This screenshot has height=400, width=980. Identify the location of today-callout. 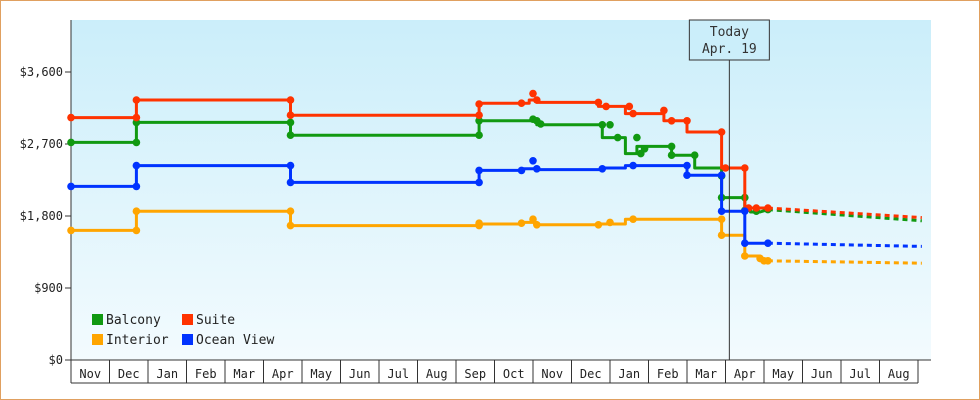
(729, 40).